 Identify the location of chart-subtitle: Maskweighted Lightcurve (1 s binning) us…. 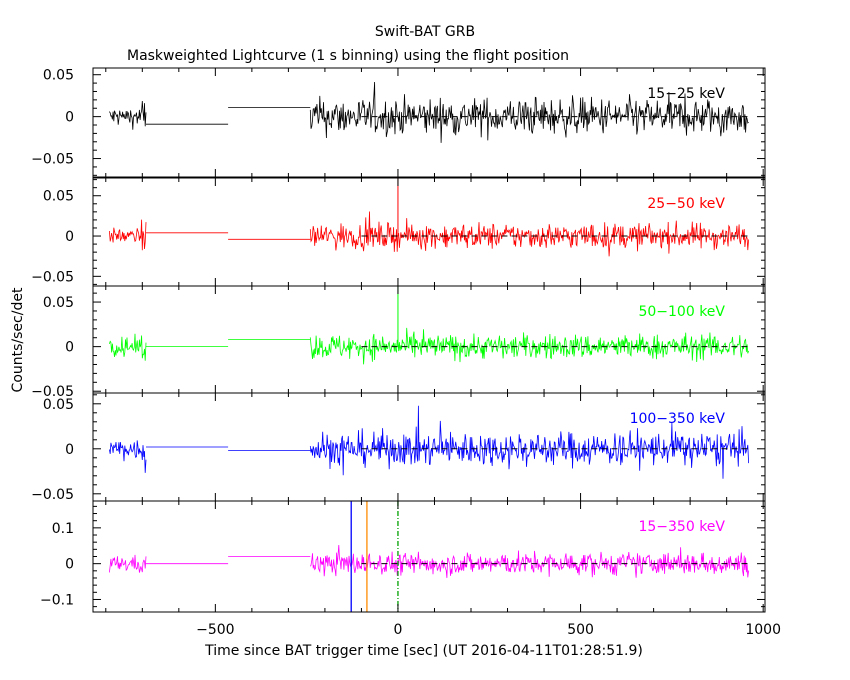
(348, 56).